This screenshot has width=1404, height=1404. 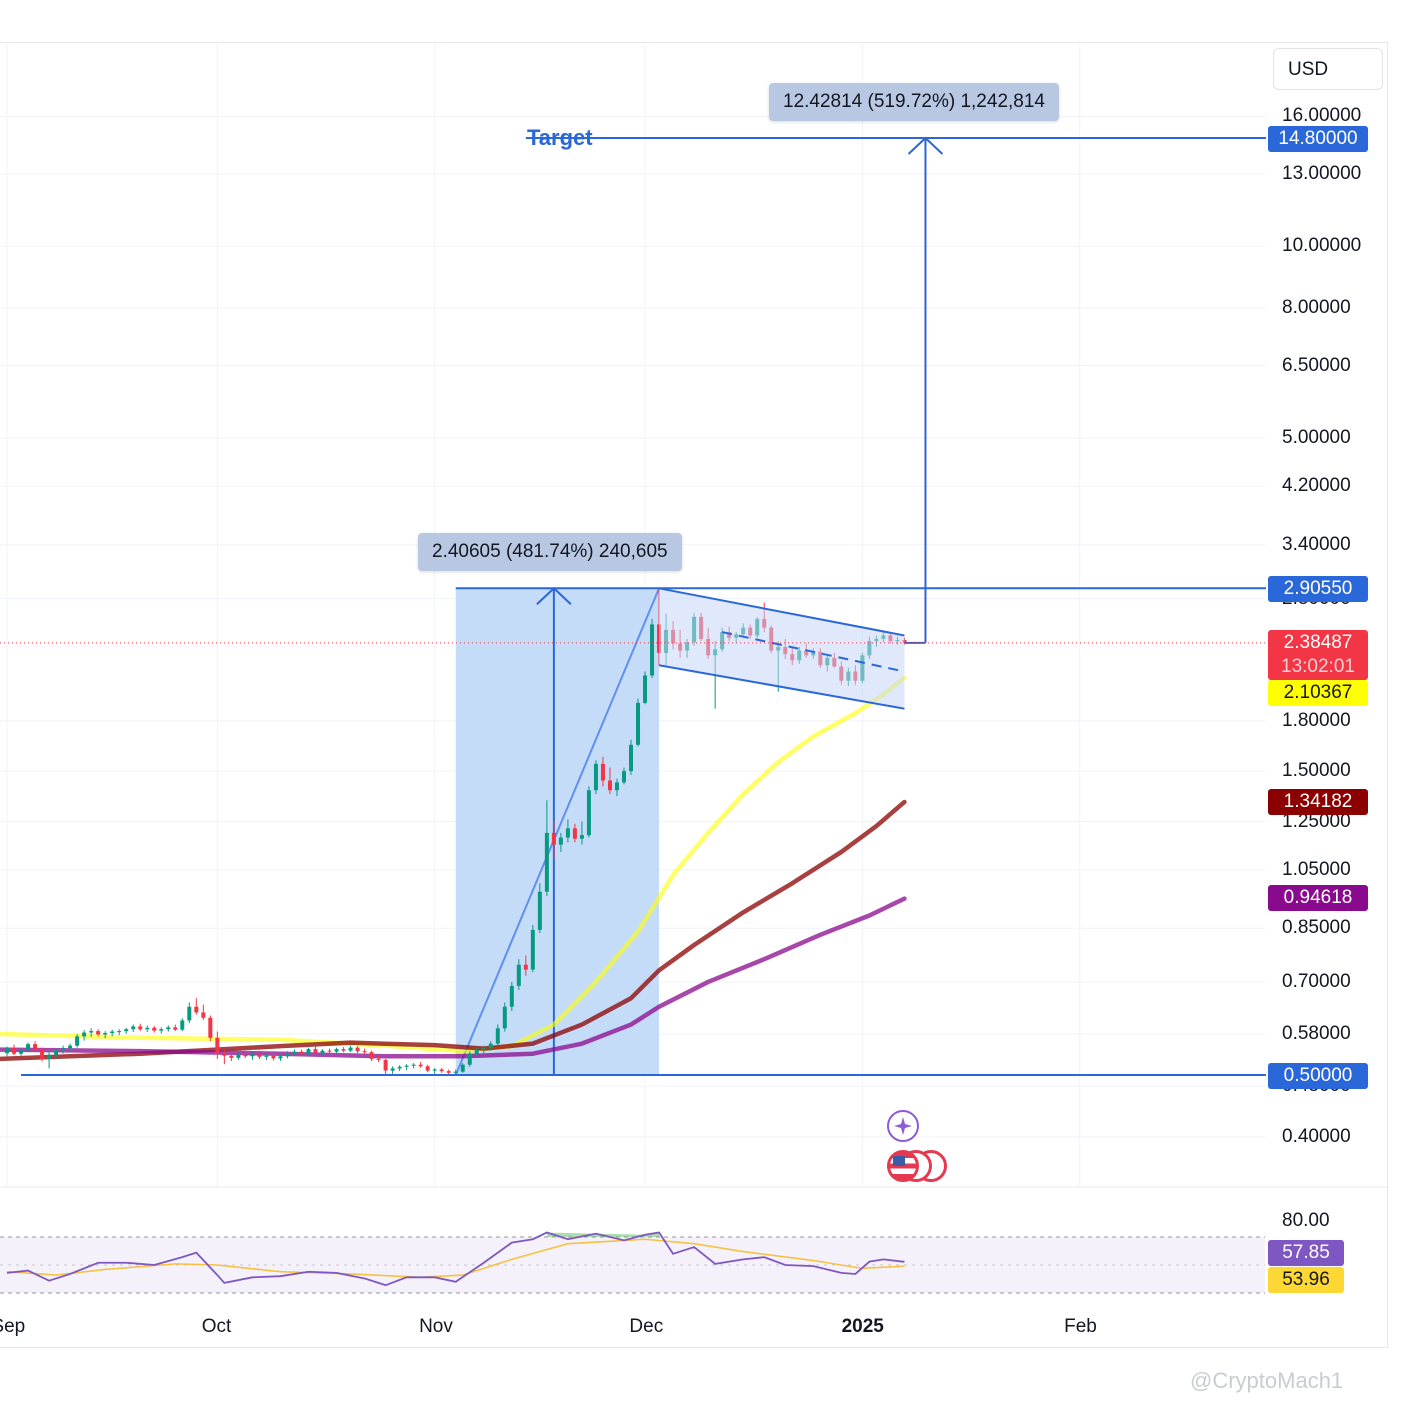 What do you see at coordinates (1322, 173) in the screenshot?
I see `y-tick-label: 13.00000` at bounding box center [1322, 173].